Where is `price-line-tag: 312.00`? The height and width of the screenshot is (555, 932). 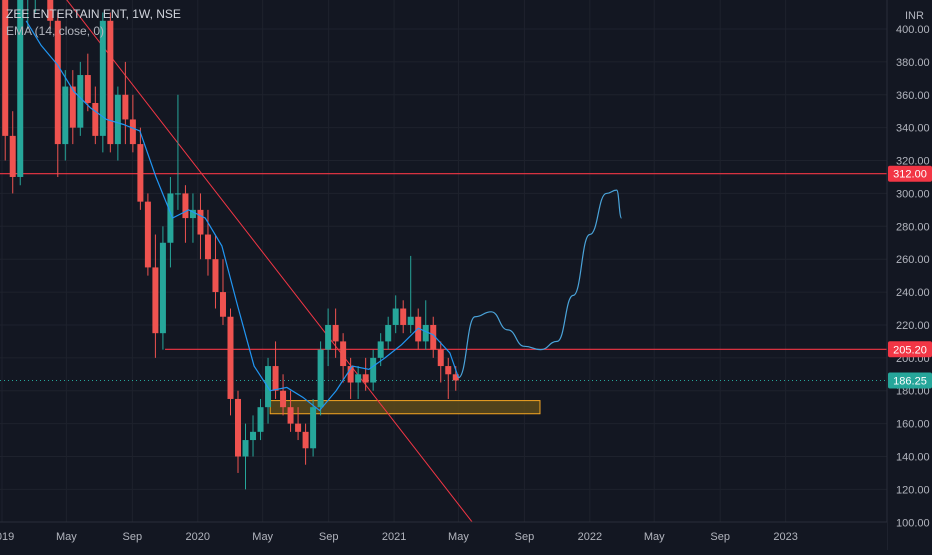 price-line-tag: 312.00 is located at coordinates (910, 175).